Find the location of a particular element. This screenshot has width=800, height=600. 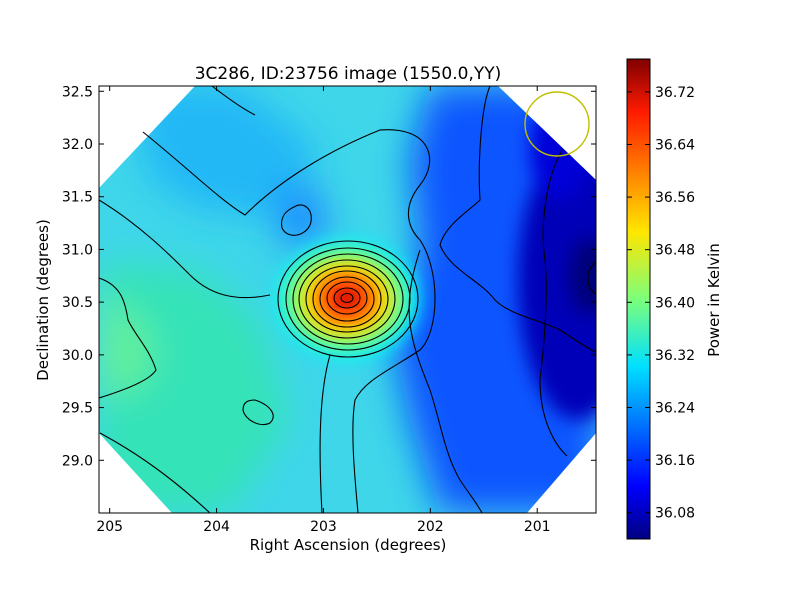

colorbar-tick-label: 36.24 is located at coordinates (675, 408).